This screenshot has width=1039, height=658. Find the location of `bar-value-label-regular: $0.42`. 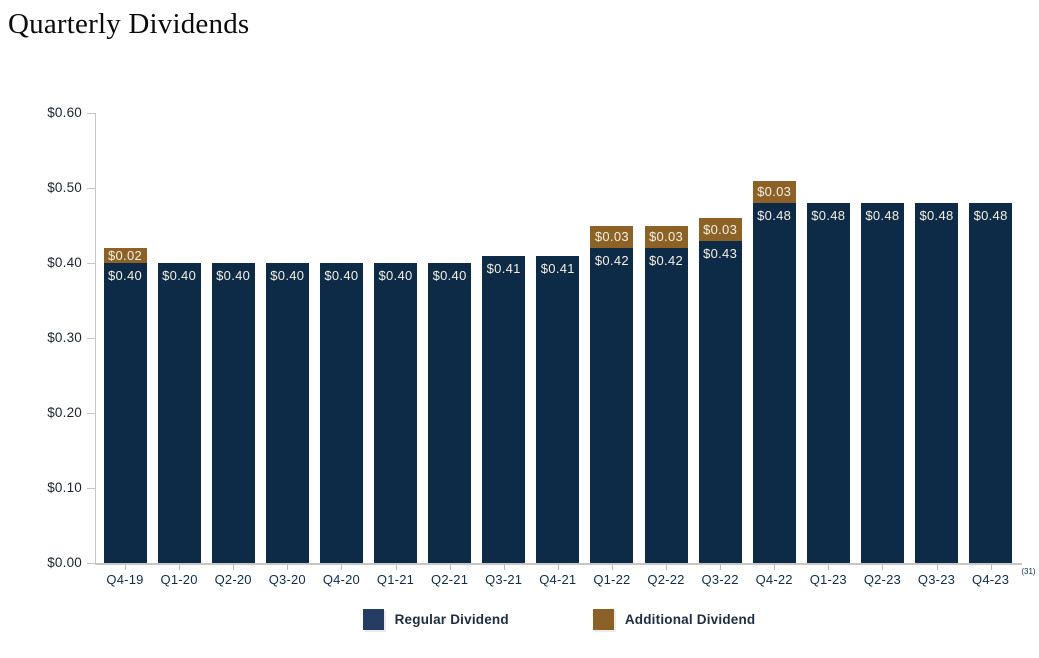

bar-value-label-regular: $0.42 is located at coordinates (666, 260).